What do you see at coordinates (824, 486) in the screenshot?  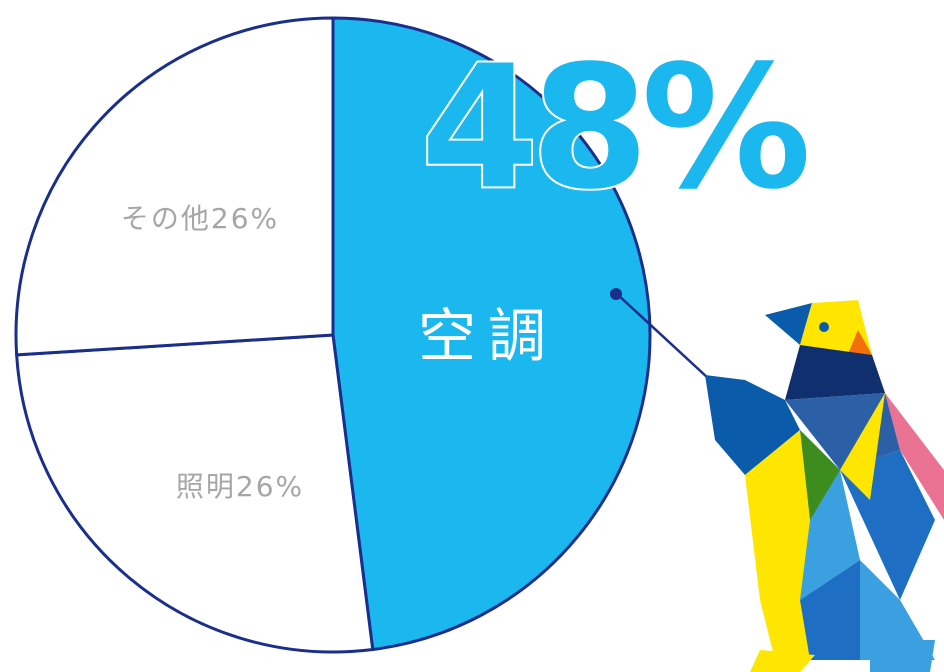 I see `penguin` at bounding box center [824, 486].